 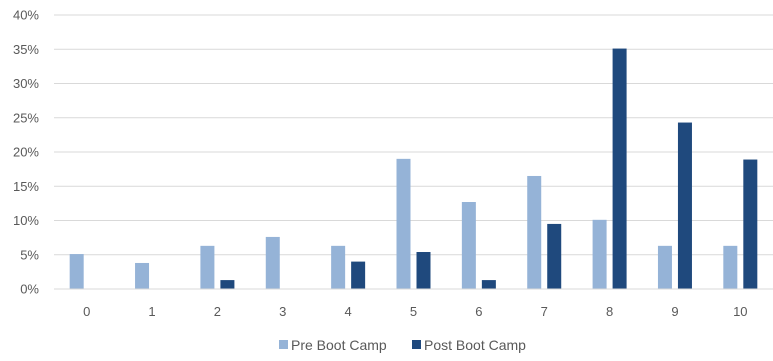 I want to click on legend-item-post: Post Boot Camp, so click(x=469, y=345).